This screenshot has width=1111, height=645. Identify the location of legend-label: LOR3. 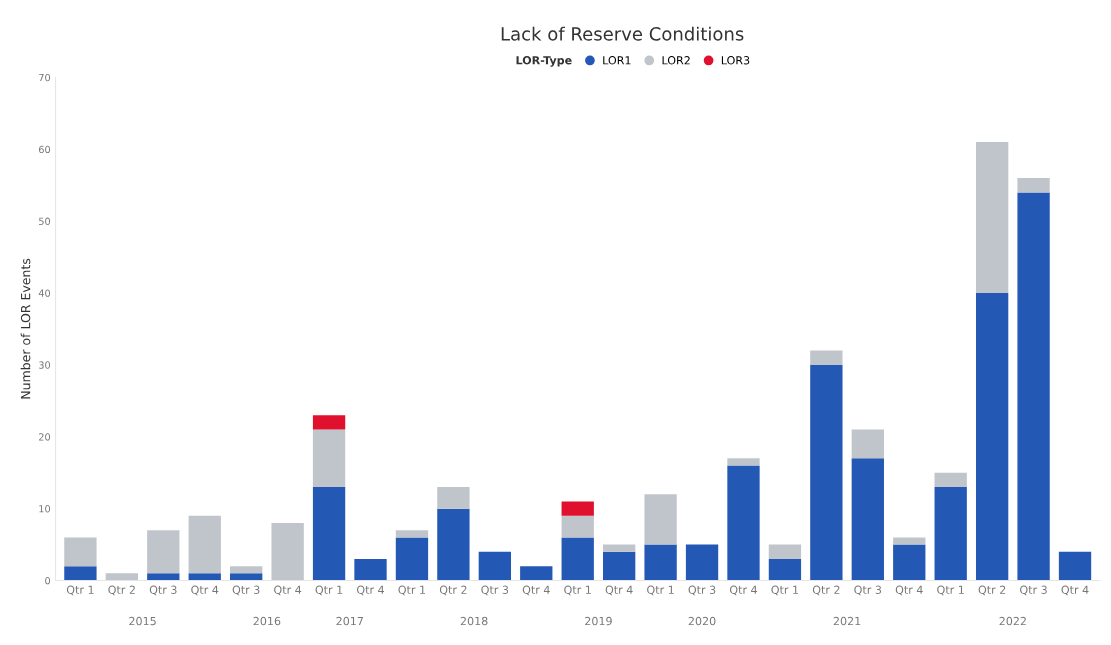
(735, 60).